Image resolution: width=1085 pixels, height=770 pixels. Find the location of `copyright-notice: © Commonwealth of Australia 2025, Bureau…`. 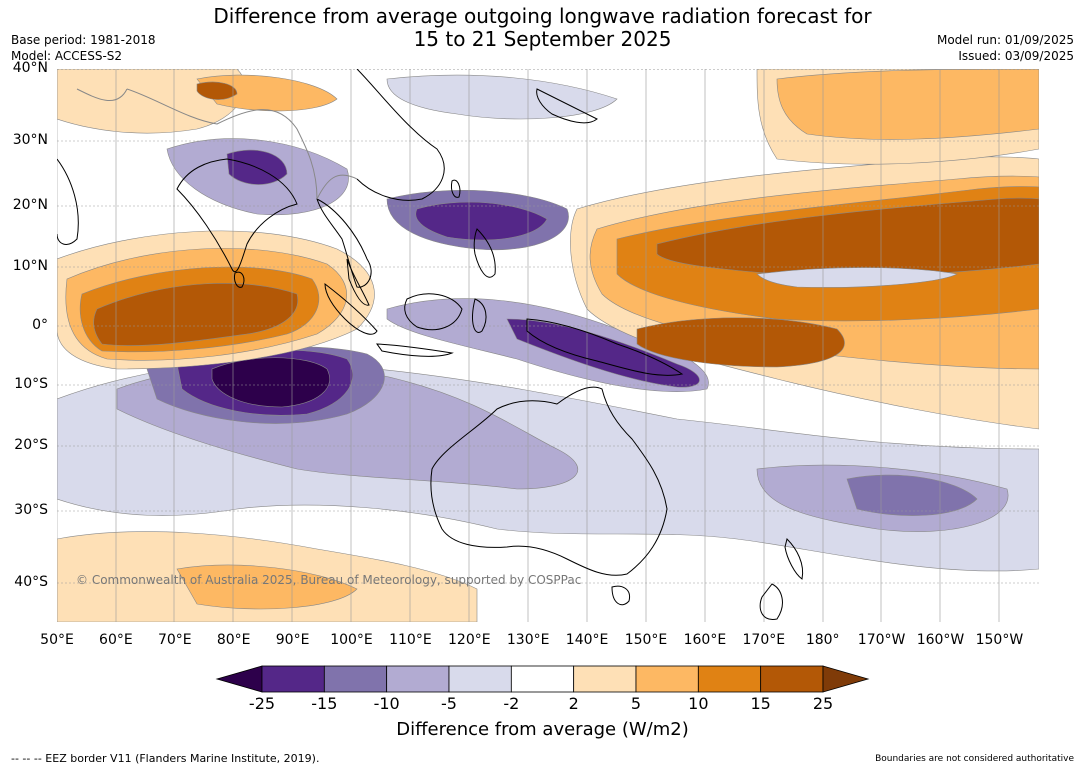

copyright-notice: © Commonwealth of Australia 2025, Bureau… is located at coordinates (329, 580).